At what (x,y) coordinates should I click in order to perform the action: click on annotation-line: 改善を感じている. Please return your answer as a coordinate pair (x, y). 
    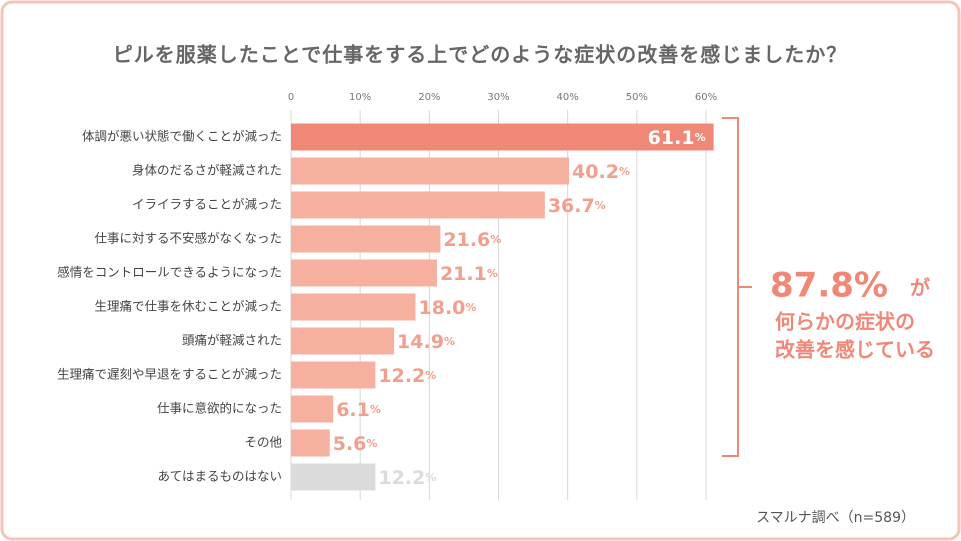
    Looking at the image, I should click on (855, 350).